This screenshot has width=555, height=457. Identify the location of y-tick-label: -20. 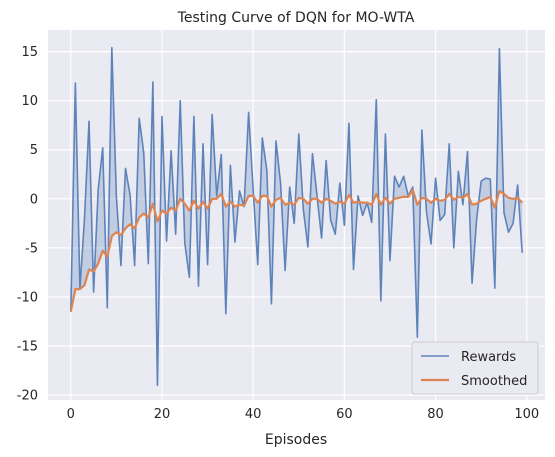
(27, 396).